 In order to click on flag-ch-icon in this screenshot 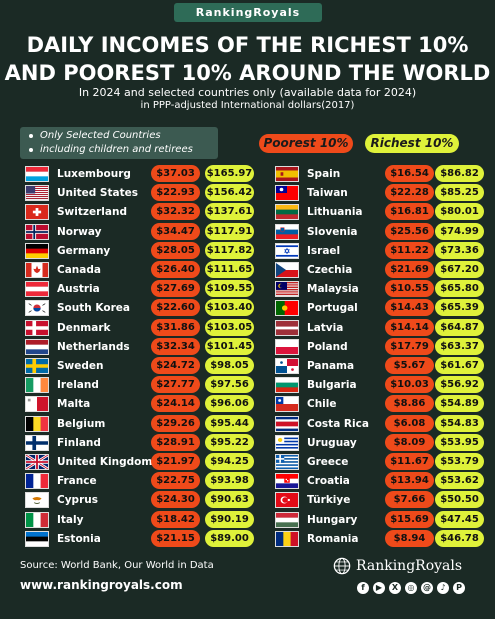, I will do `click(37, 212)`.